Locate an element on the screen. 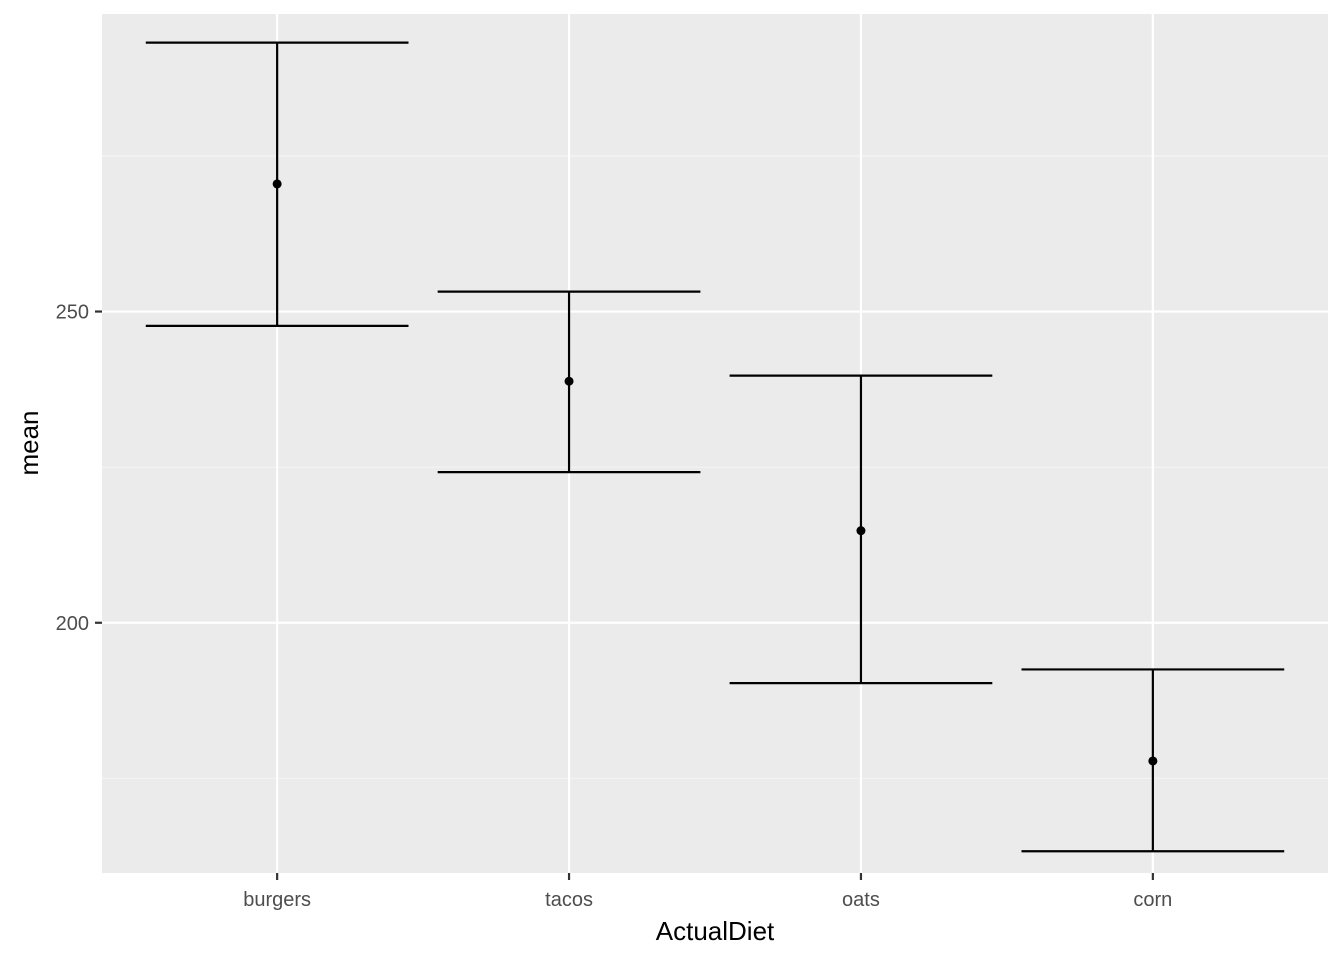 Image resolution: width=1344 pixels, height=960 pixels. y-axis-title: mean is located at coordinates (29, 442).